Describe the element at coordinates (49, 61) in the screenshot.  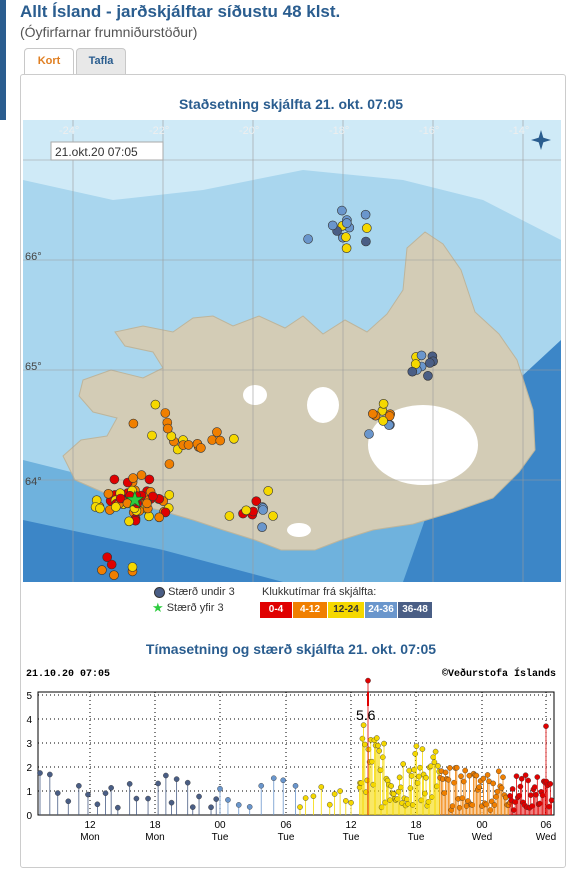
I see `tab-kort: Kort` at that location.